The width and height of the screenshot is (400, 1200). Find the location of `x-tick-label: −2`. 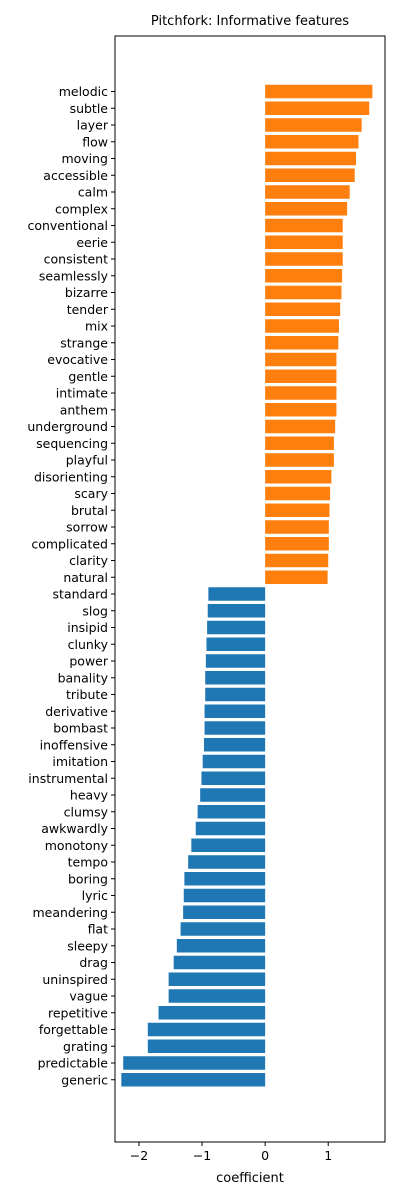

x-tick-label: −2 is located at coordinates (139, 1155).